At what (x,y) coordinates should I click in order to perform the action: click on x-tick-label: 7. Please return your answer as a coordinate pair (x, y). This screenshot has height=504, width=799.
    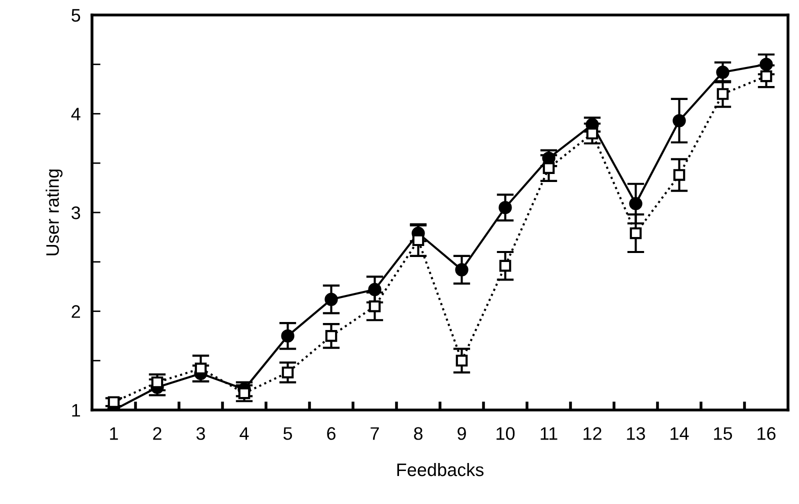
    Looking at the image, I should click on (374, 433).